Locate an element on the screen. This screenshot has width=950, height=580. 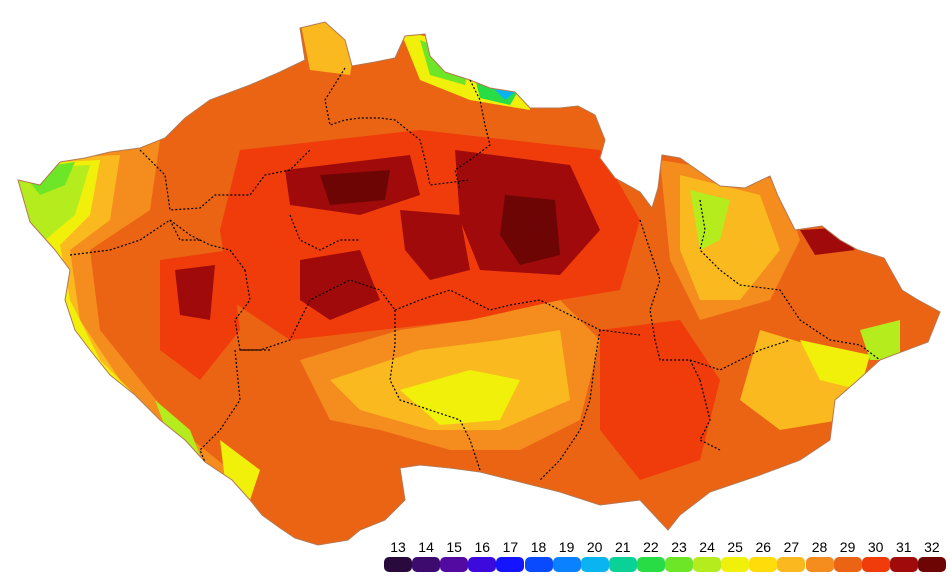
legend-label-24: 24 is located at coordinates (707, 547).